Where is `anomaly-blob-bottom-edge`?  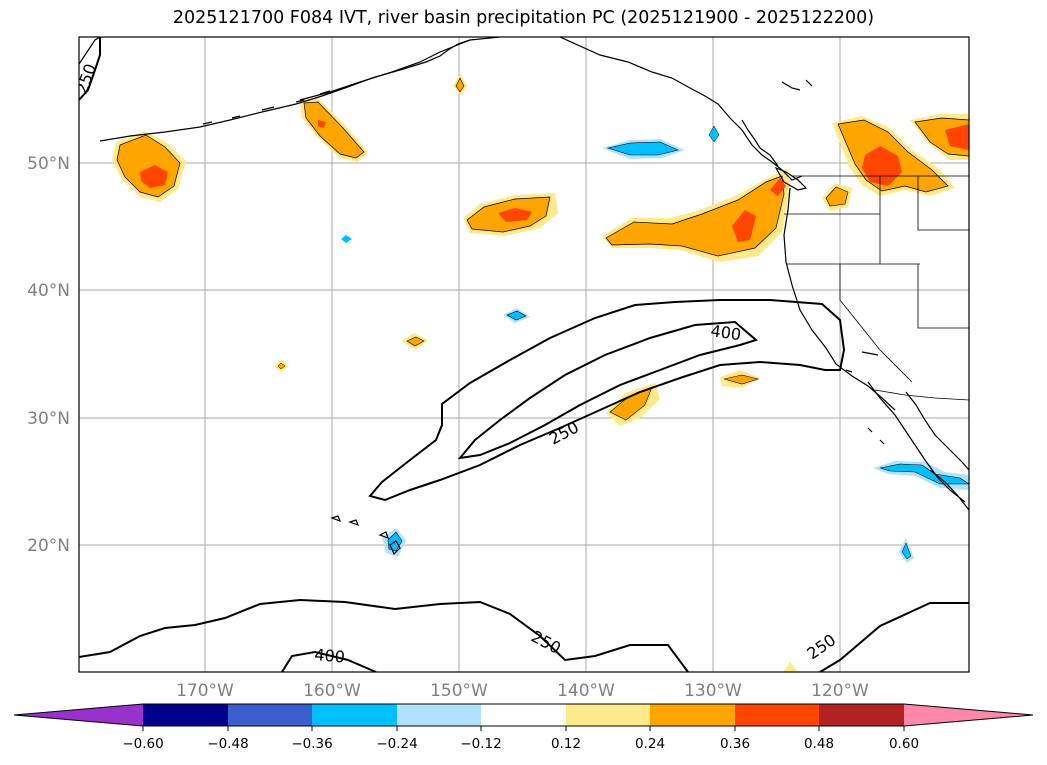
anomaly-blob-bottom-edge is located at coordinates (790, 667).